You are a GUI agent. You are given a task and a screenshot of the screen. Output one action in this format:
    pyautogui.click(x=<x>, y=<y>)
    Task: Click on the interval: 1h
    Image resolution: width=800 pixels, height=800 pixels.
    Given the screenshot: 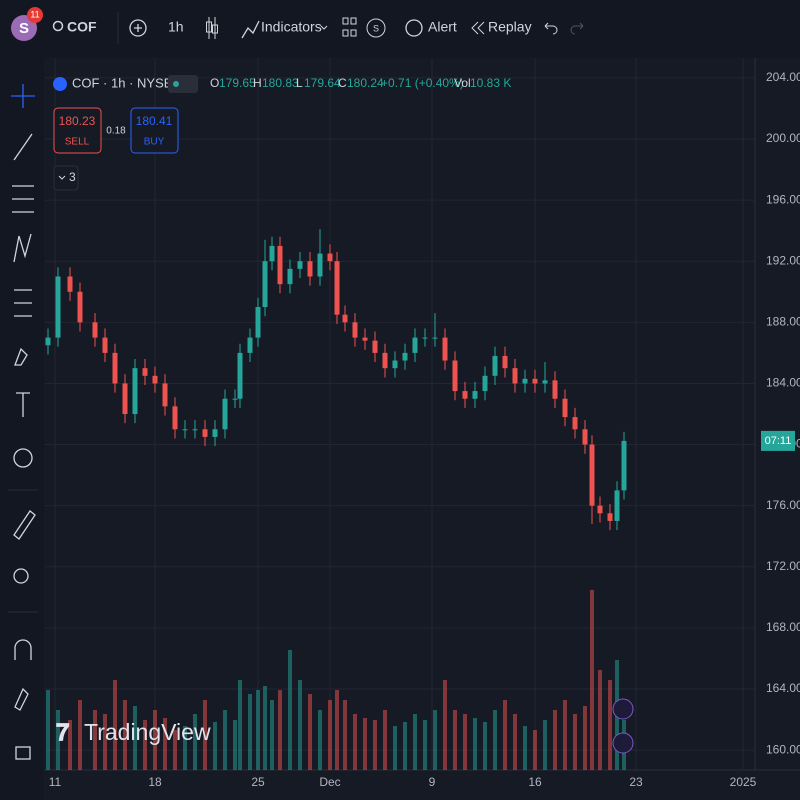 What is the action you would take?
    pyautogui.click(x=176, y=27)
    